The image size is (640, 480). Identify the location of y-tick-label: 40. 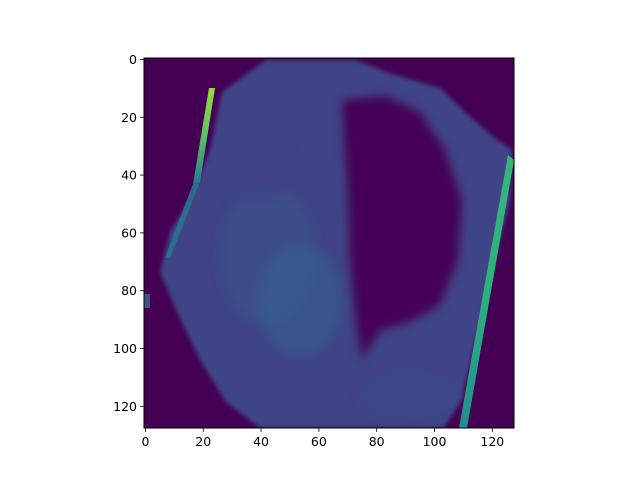
(129, 175).